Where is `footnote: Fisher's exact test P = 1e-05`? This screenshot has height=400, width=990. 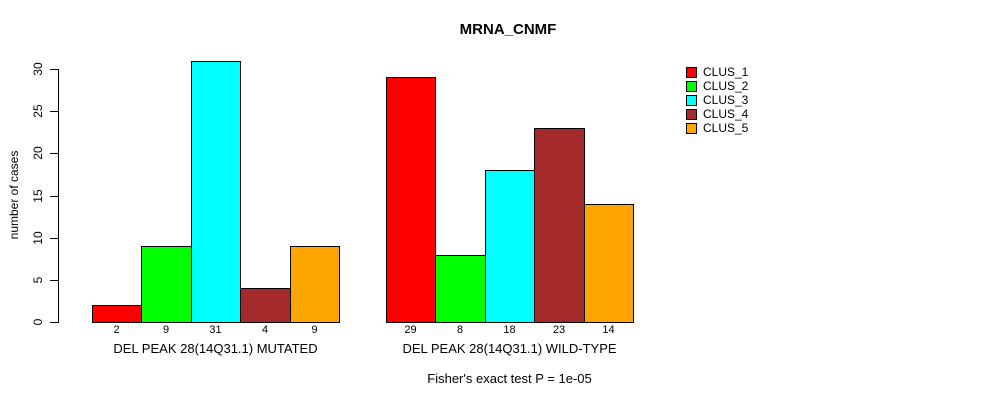
footnote: Fisher's exact test P = 1e-05 is located at coordinates (509, 378).